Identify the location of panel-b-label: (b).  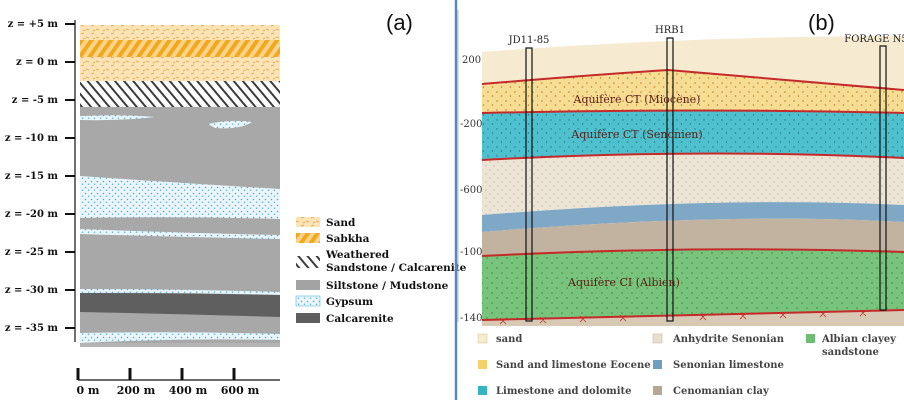
(821, 22).